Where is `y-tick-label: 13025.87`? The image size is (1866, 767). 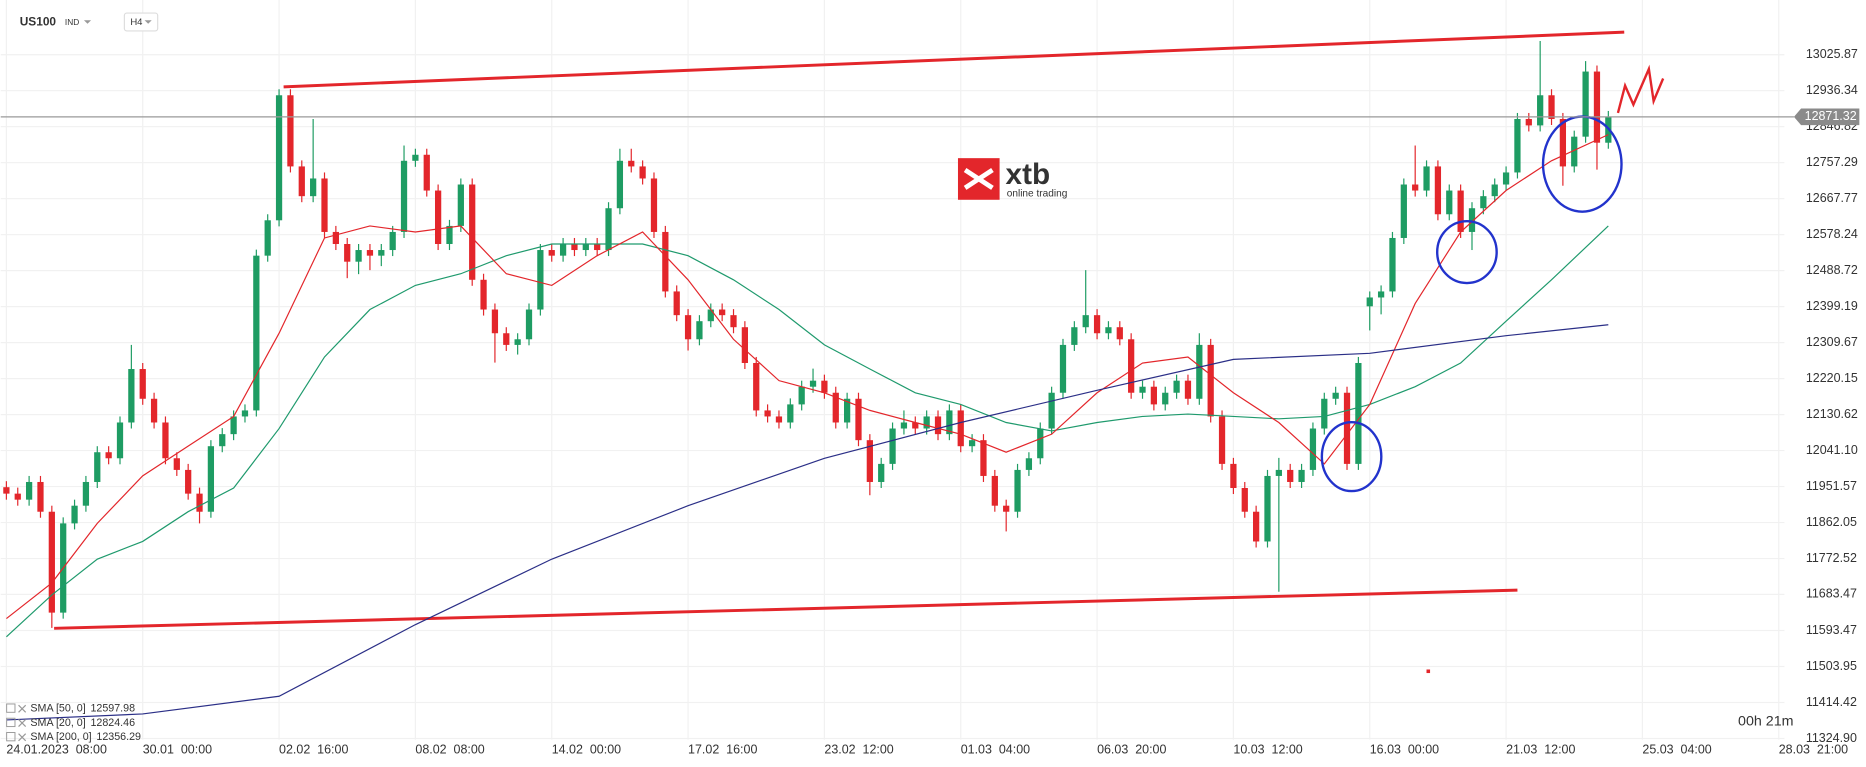
y-tick-label: 13025.87 is located at coordinates (1832, 54).